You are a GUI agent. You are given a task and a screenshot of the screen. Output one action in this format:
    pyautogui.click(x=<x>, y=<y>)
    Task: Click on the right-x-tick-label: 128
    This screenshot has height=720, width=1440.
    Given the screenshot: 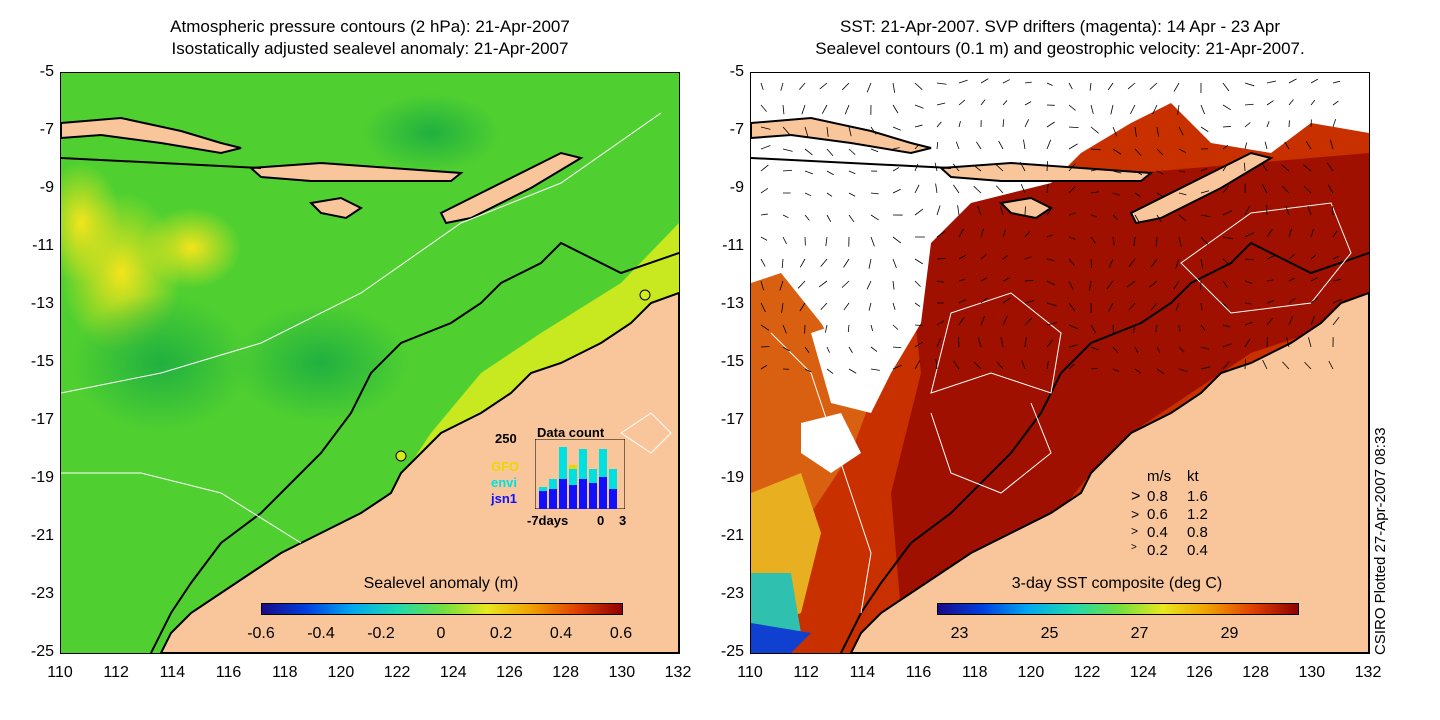 What is the action you would take?
    pyautogui.click(x=1255, y=672)
    